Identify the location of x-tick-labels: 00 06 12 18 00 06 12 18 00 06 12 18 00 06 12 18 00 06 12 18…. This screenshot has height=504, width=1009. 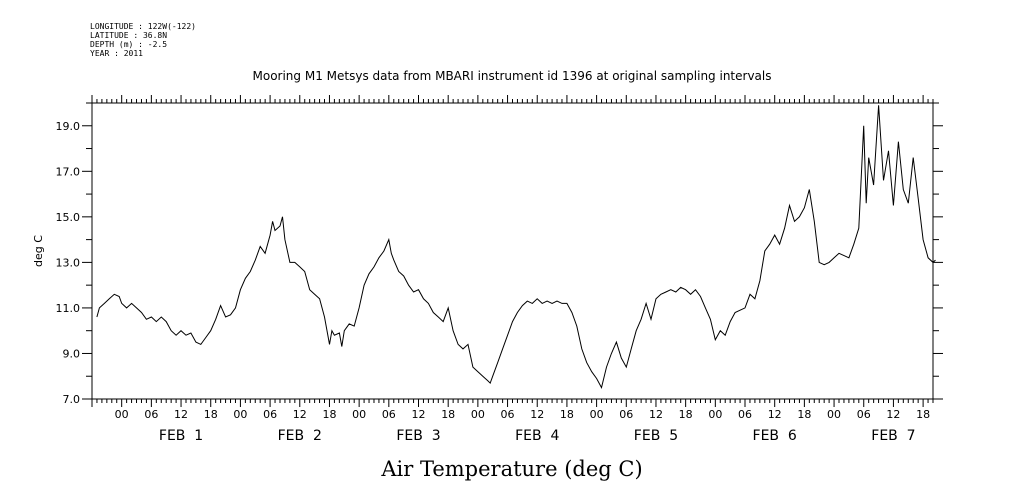
(522, 414).